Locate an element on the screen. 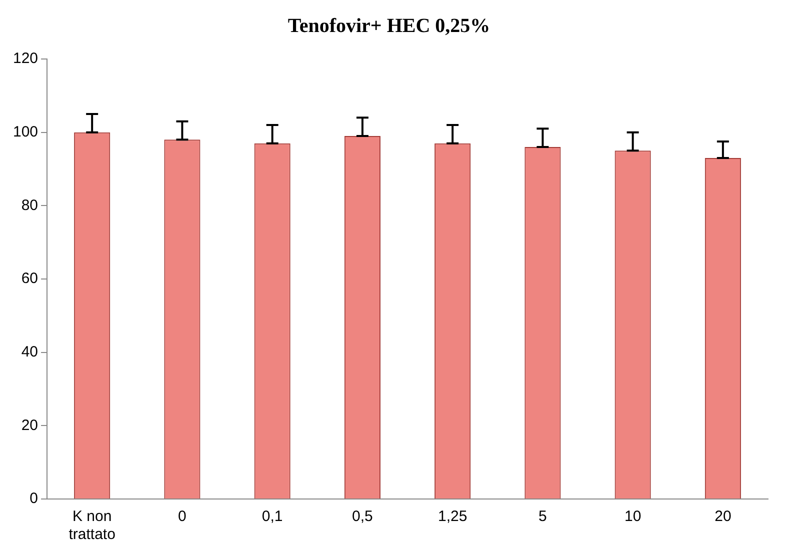 The height and width of the screenshot is (552, 788). y-tick-label: 20 is located at coordinates (29, 425).